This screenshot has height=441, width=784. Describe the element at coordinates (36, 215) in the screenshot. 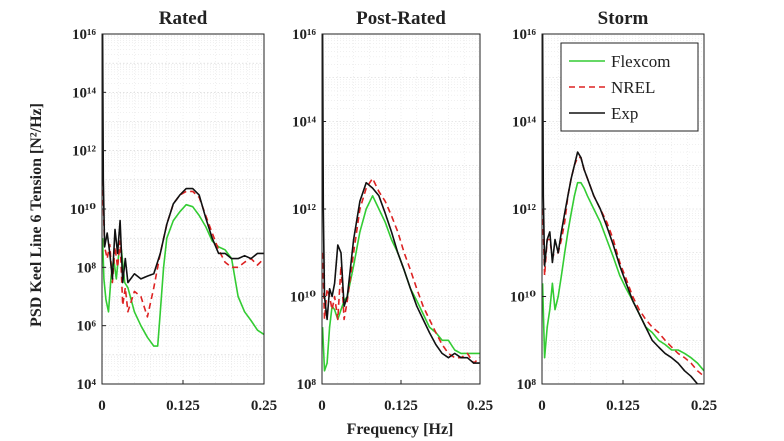

I see `y-axis-label: PSD Keel Line 6 Tension [N²/Hz]` at that location.